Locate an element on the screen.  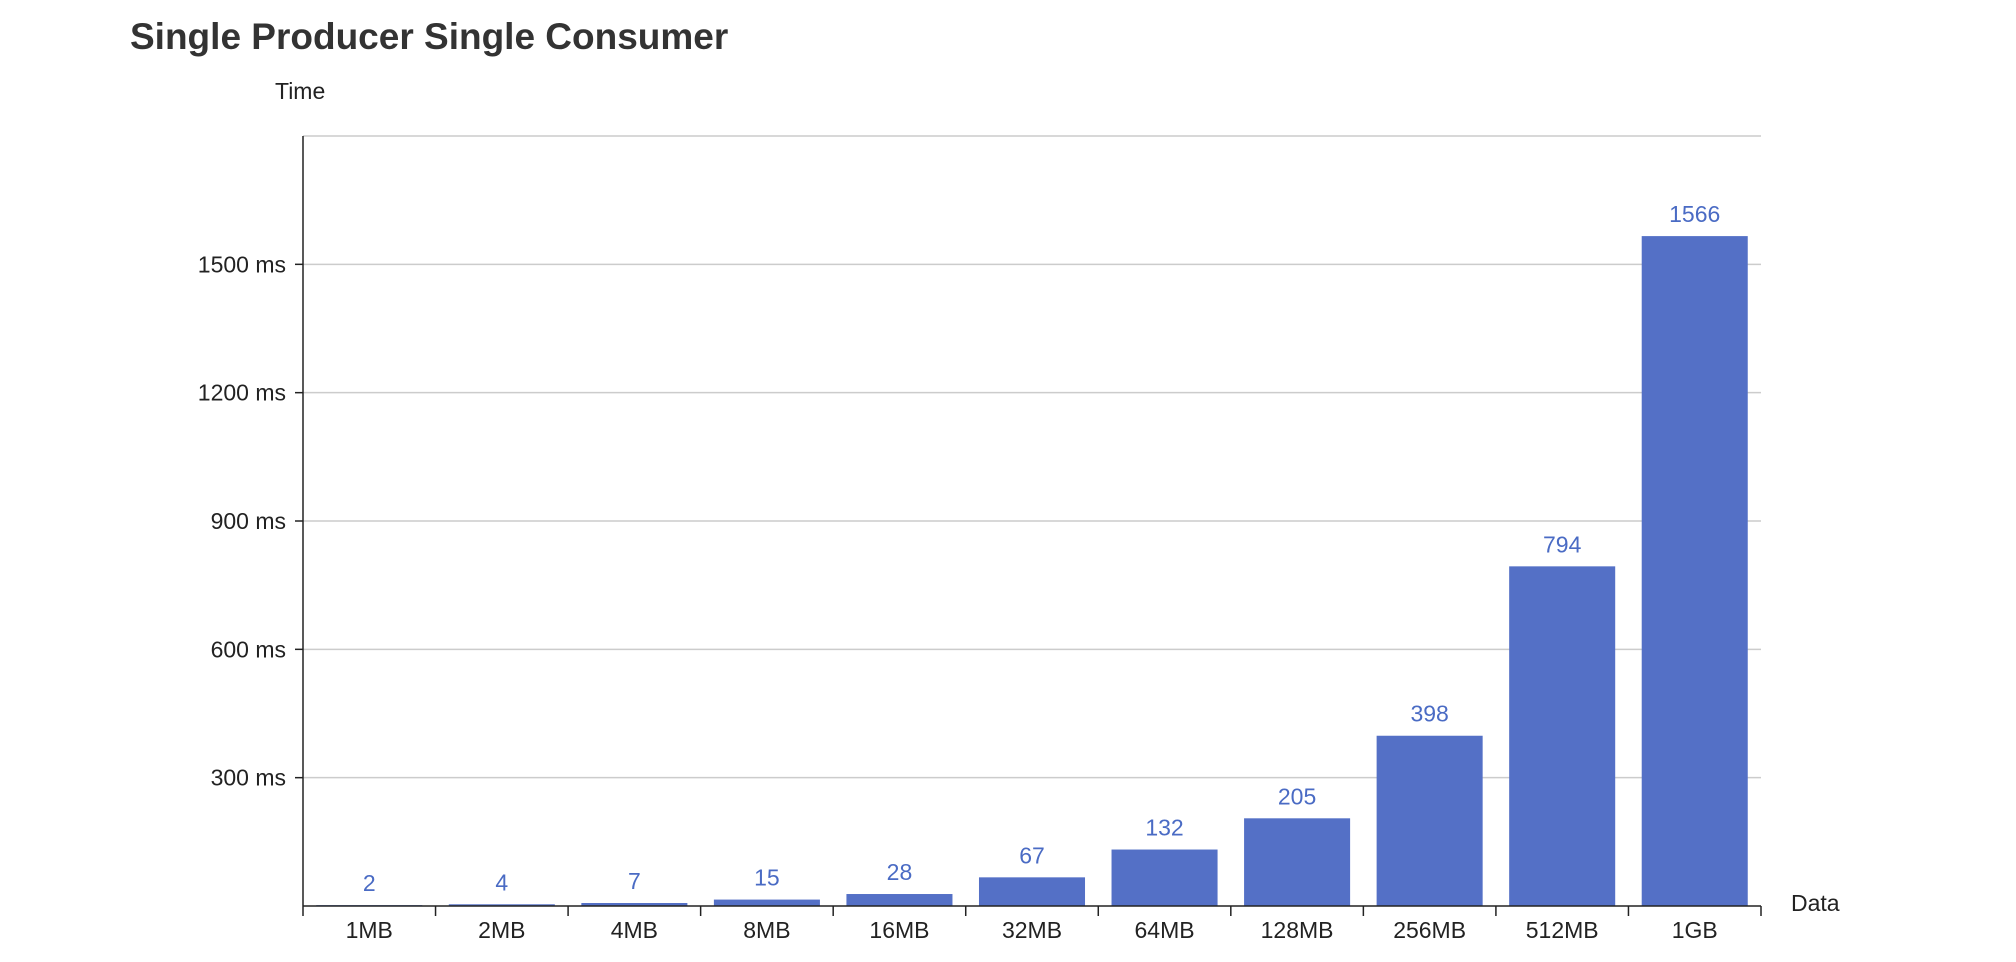
x-tick-label: 16MB is located at coordinates (899, 930).